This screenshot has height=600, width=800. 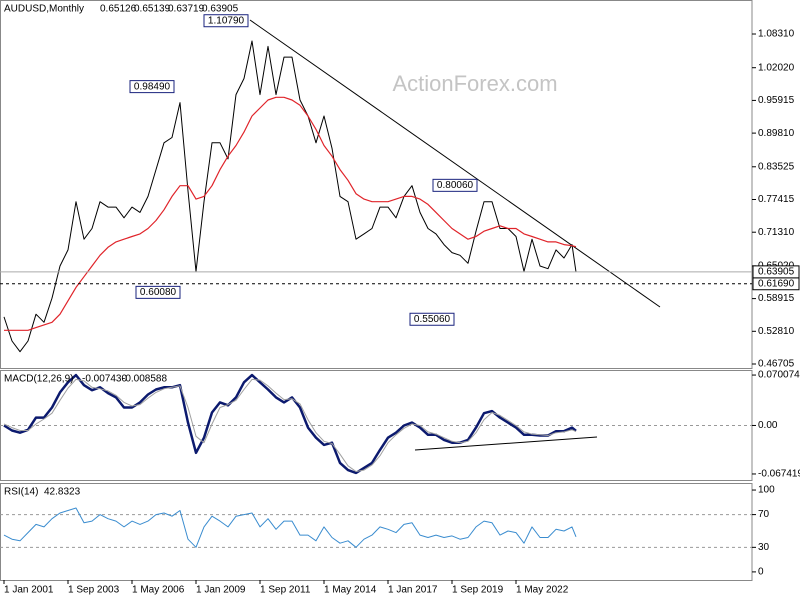 What do you see at coordinates (764, 547) in the screenshot?
I see `y-tick-label: 30` at bounding box center [764, 547].